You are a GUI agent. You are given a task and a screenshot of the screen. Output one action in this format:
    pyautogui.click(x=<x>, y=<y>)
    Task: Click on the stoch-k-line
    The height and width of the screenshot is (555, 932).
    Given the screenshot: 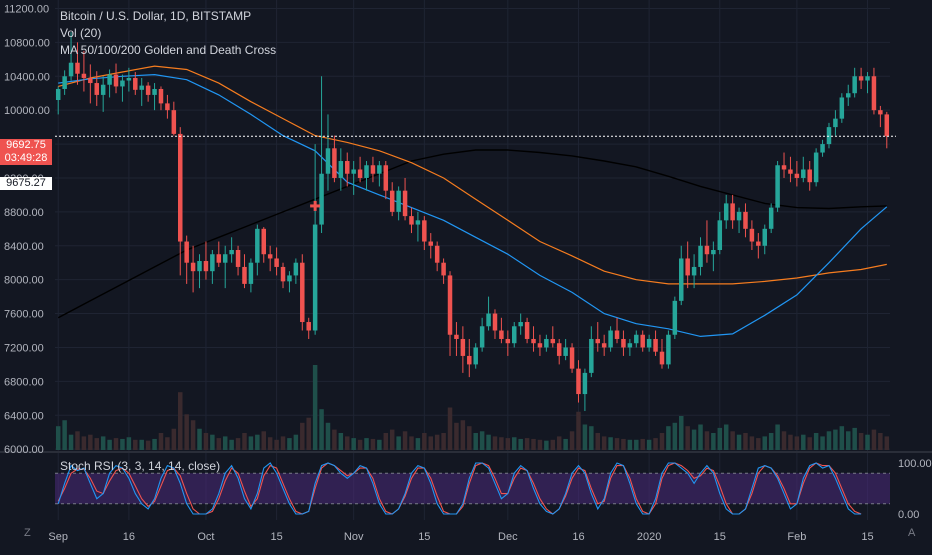 What is the action you would take?
    pyautogui.click(x=459, y=488)
    